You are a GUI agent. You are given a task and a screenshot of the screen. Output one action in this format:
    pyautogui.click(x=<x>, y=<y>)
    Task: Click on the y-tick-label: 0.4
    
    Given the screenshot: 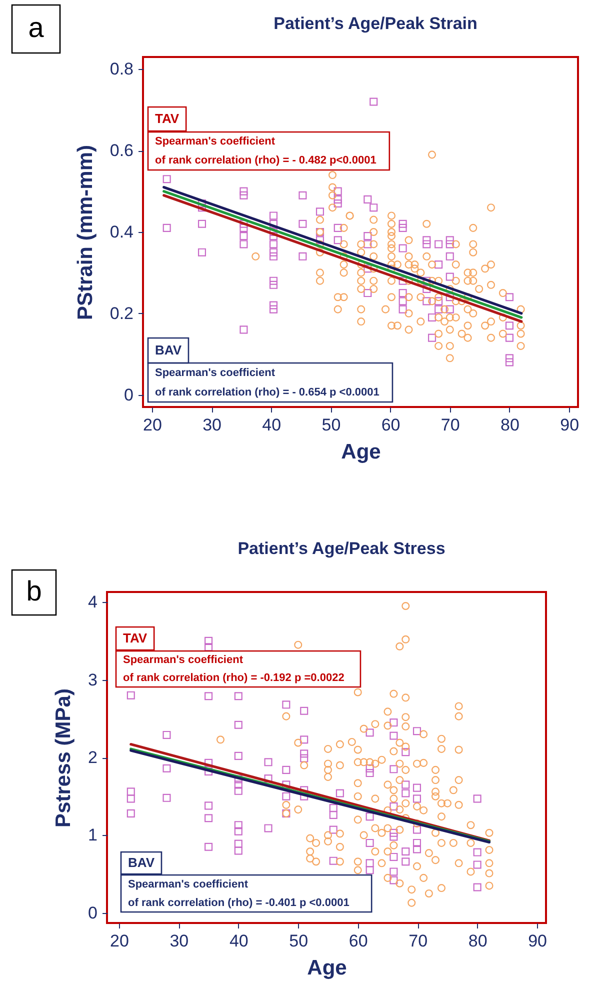 What is the action you would take?
    pyautogui.click(x=122, y=232)
    